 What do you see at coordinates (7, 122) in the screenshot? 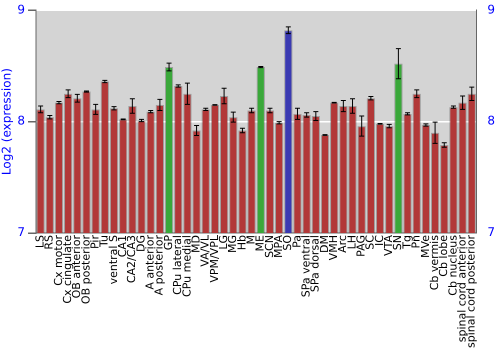
I see `y-axis-title: Log2 (expression)` at bounding box center [7, 122].